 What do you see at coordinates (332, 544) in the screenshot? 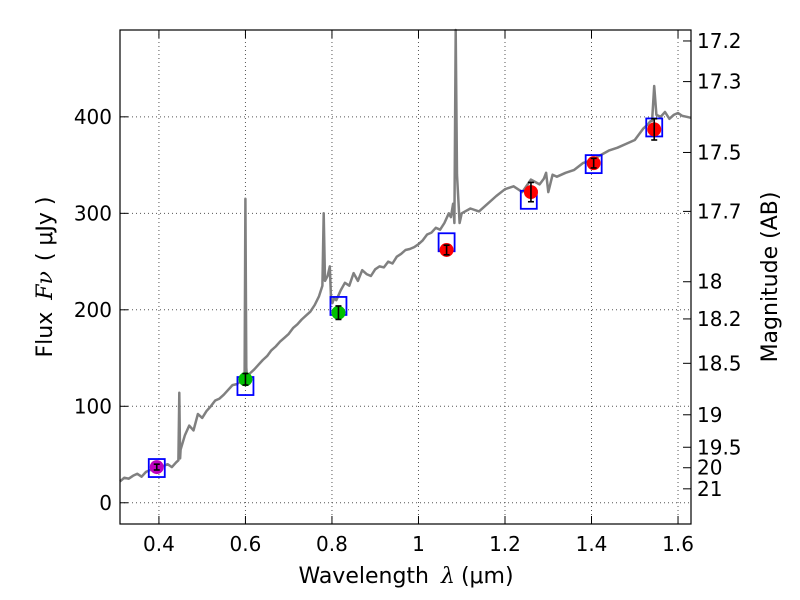
I see `x-tick-label: 0.8` at bounding box center [332, 544].